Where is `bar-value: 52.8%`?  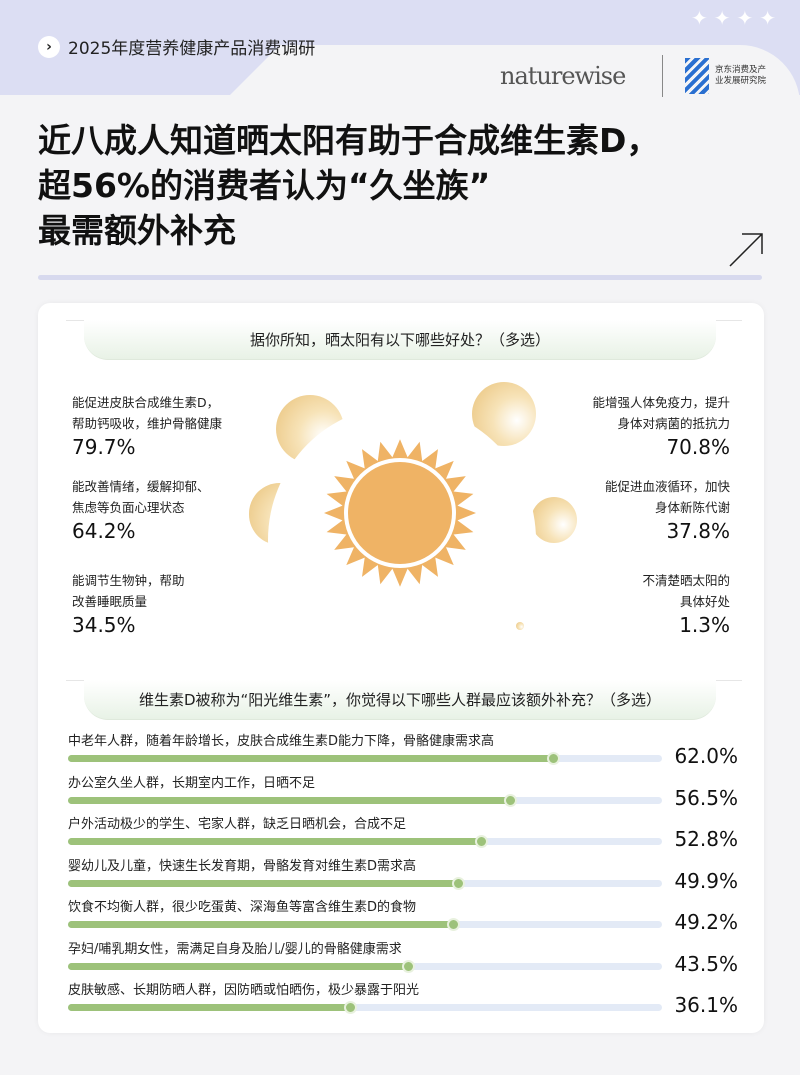
bar-value: 52.8% is located at coordinates (706, 839).